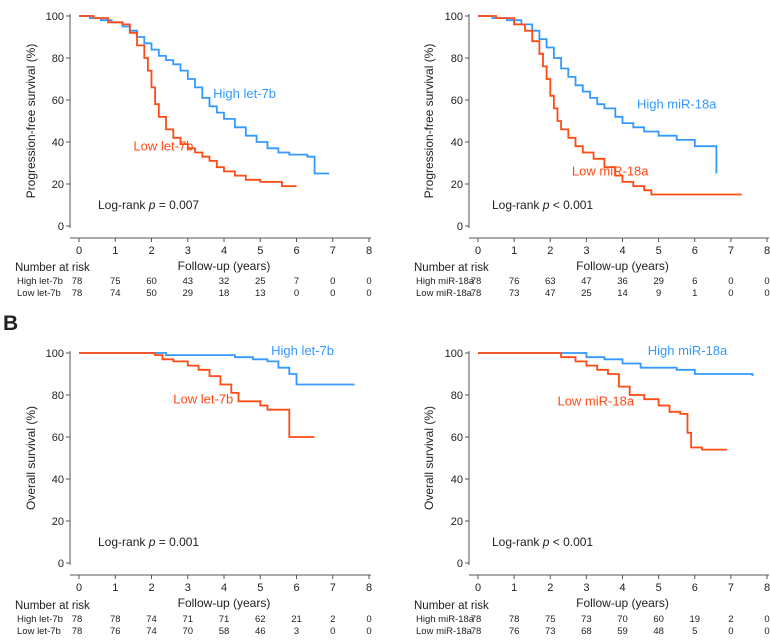 This screenshot has height=644, width=770. I want to click on log-rank-value: < 0.001, so click(571, 205).